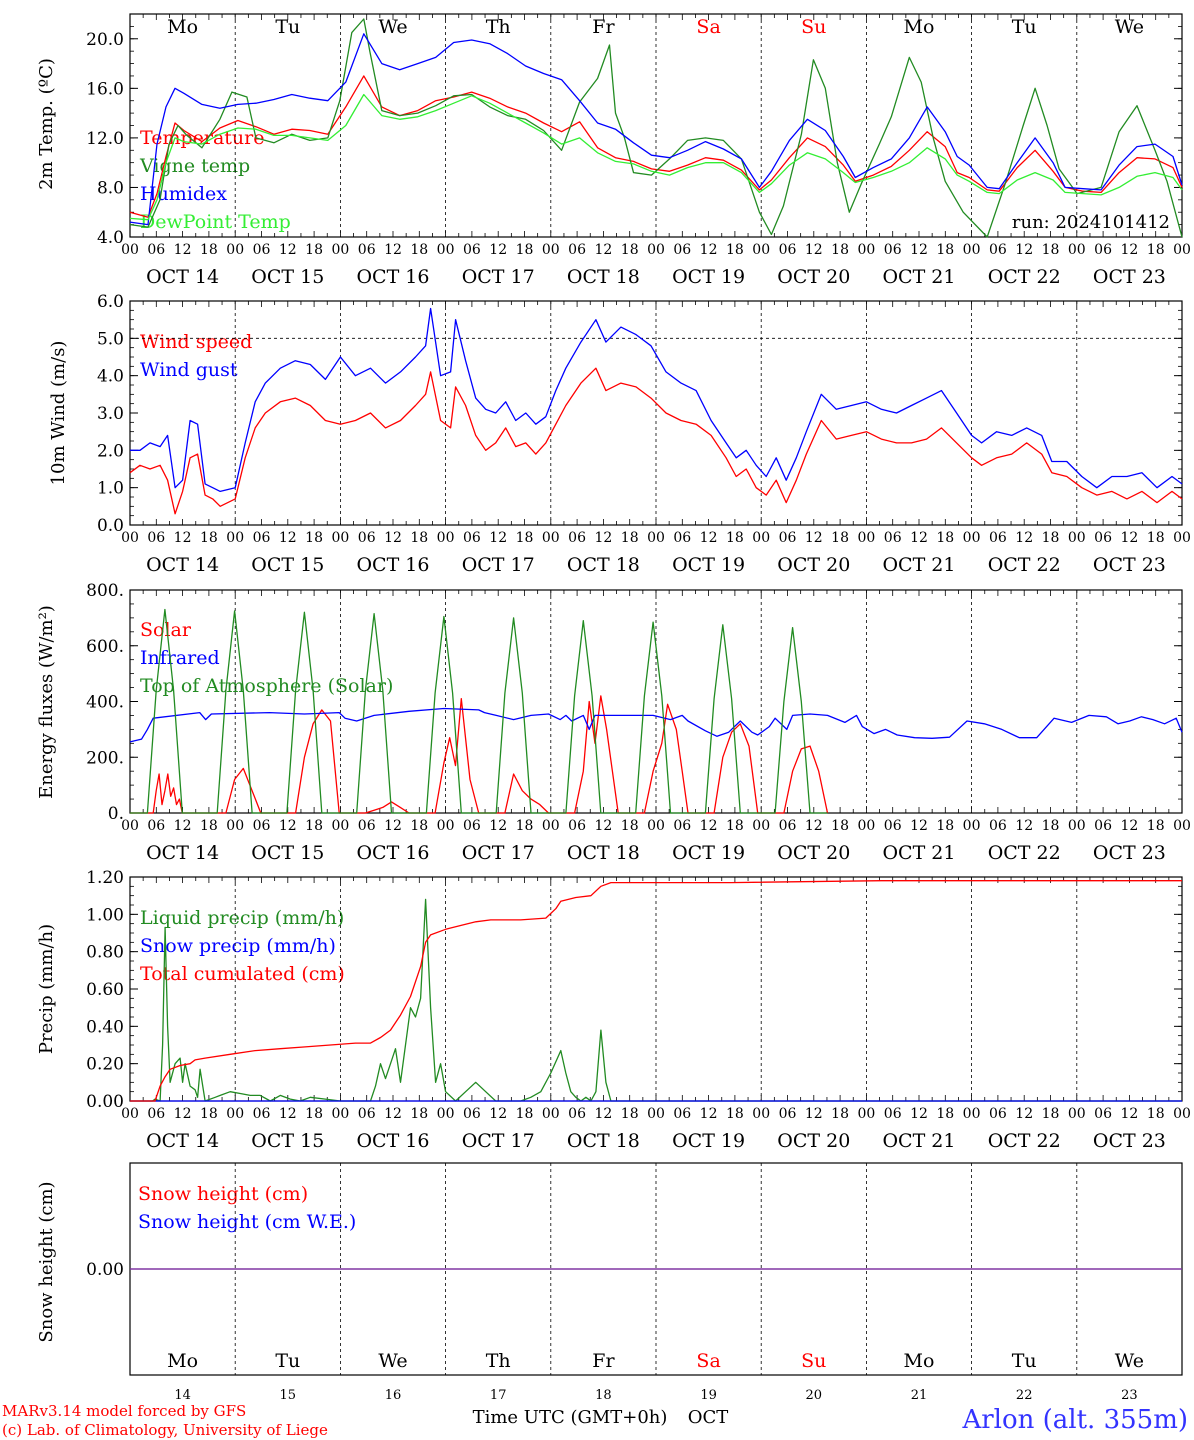 The width and height of the screenshot is (1194, 1440). Describe the element at coordinates (105, 591) in the screenshot. I see `y-tick-label: 800.` at that location.